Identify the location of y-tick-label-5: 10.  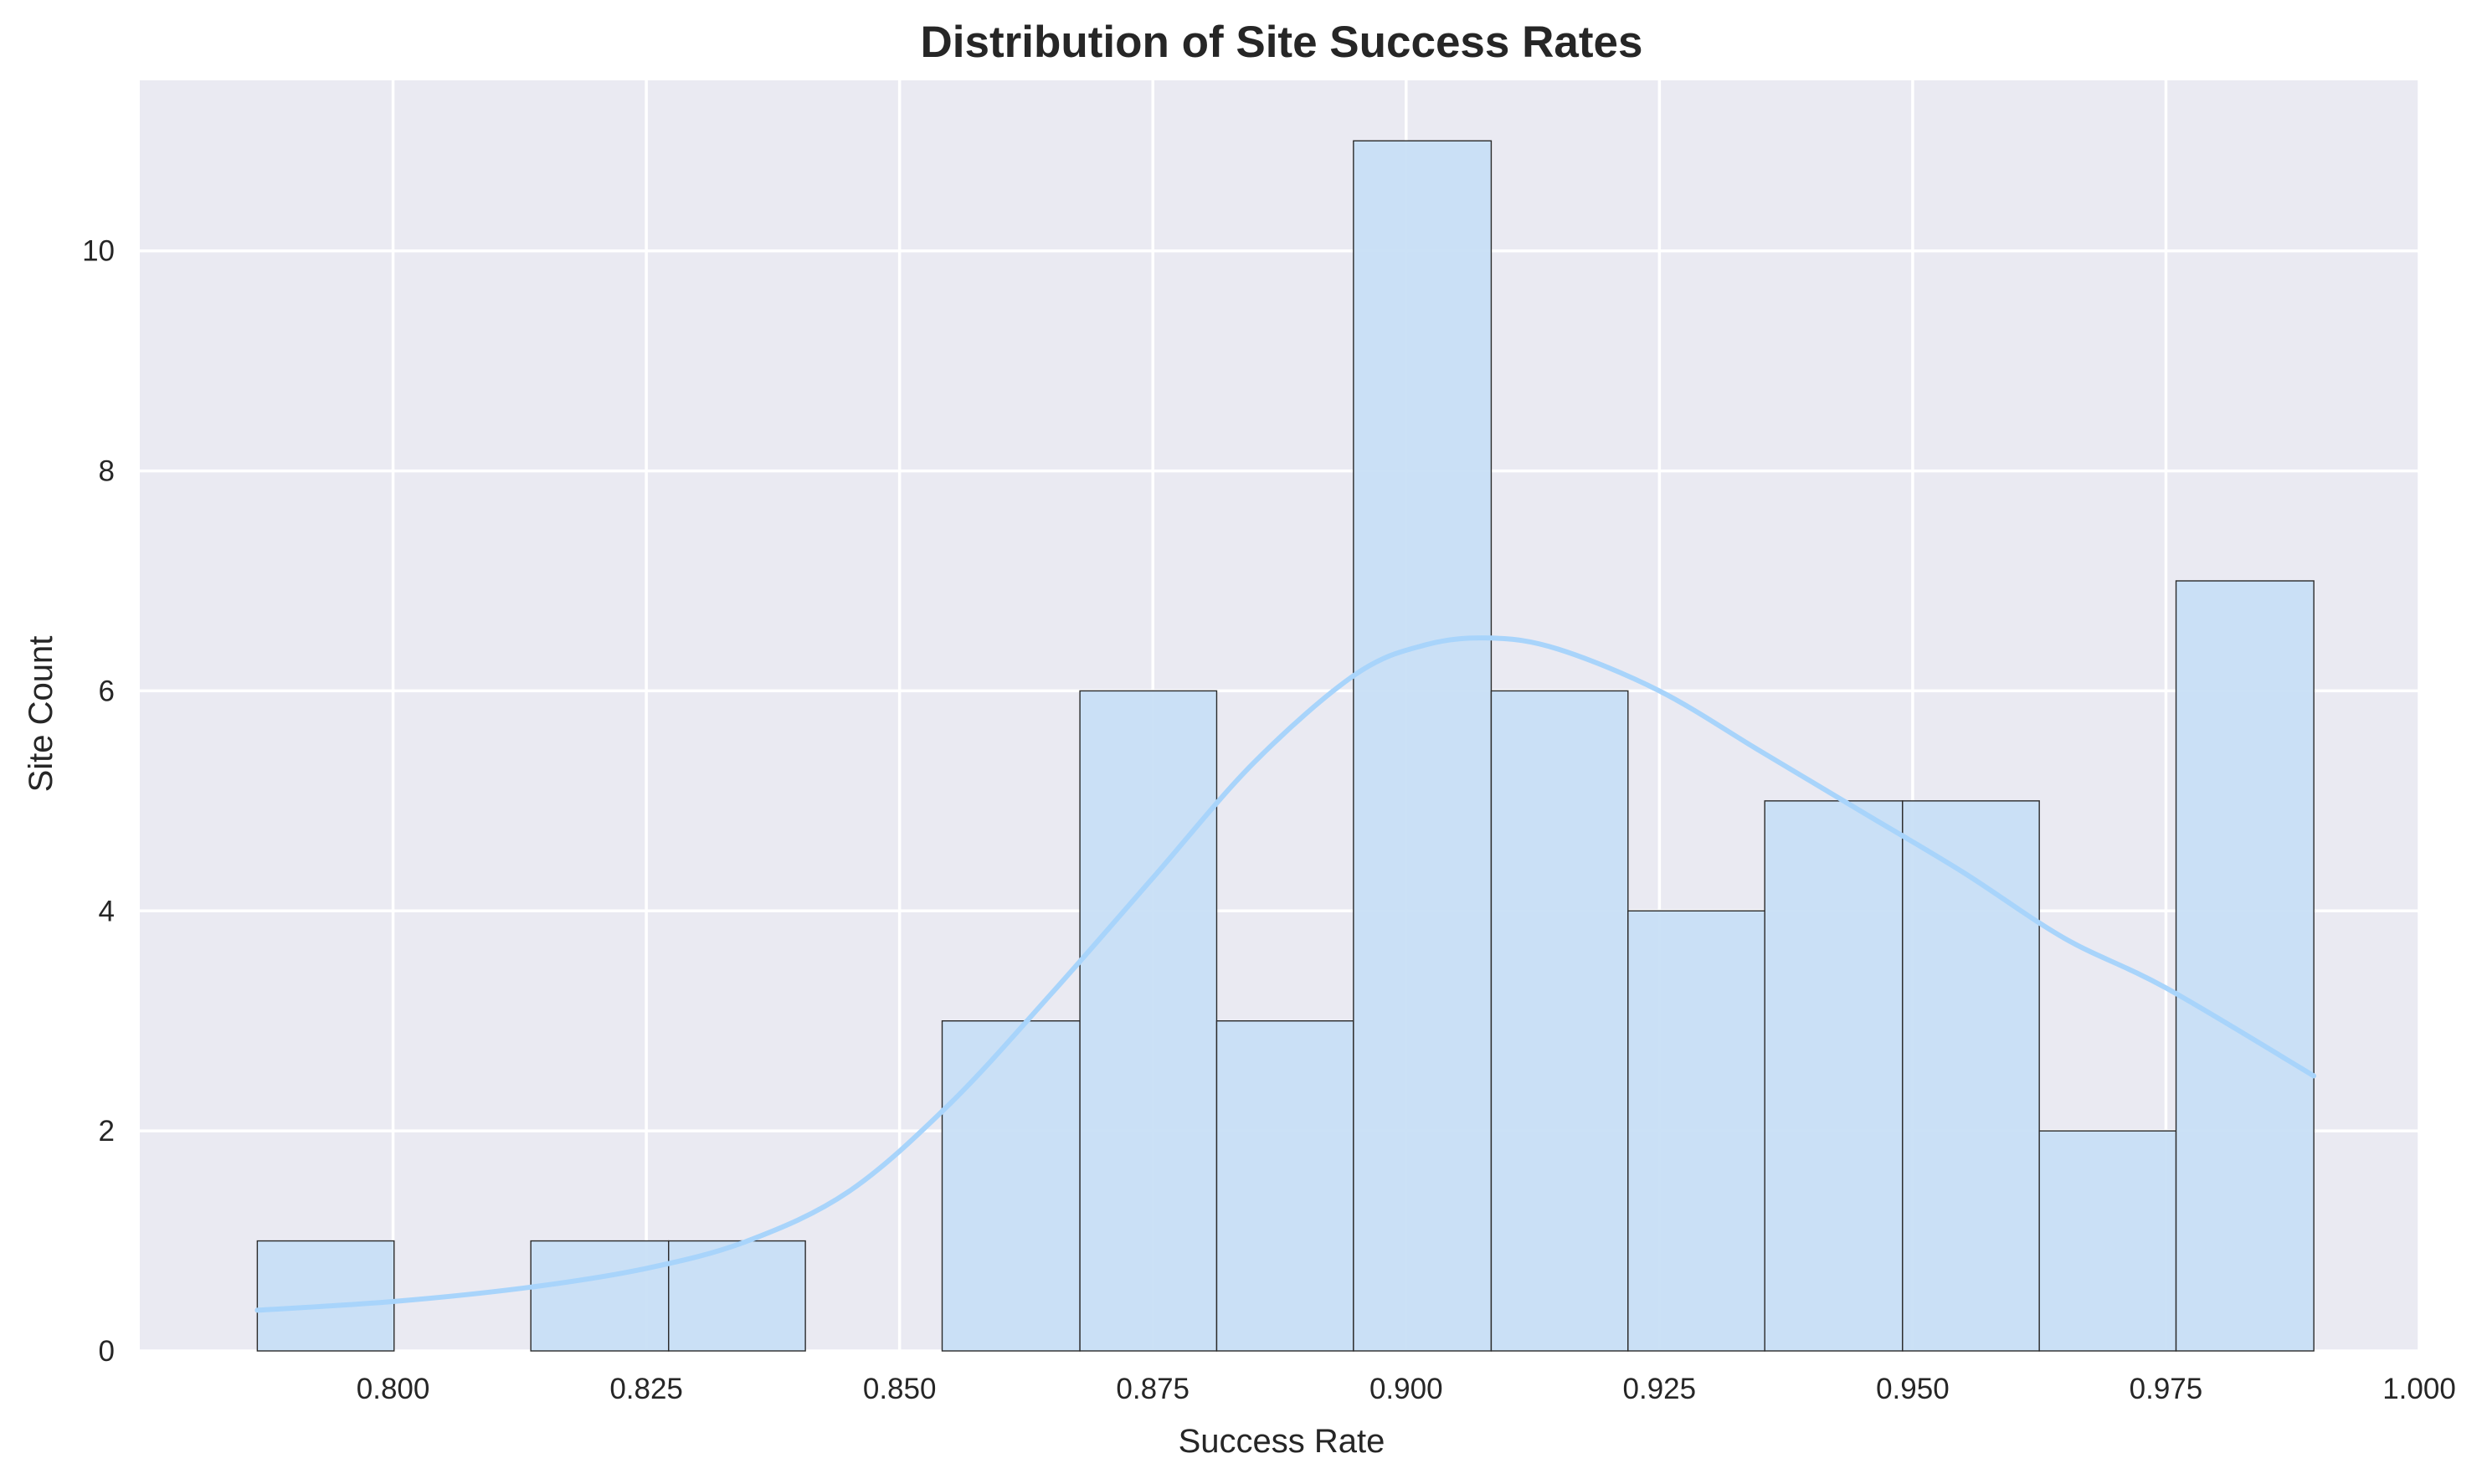
(99, 252).